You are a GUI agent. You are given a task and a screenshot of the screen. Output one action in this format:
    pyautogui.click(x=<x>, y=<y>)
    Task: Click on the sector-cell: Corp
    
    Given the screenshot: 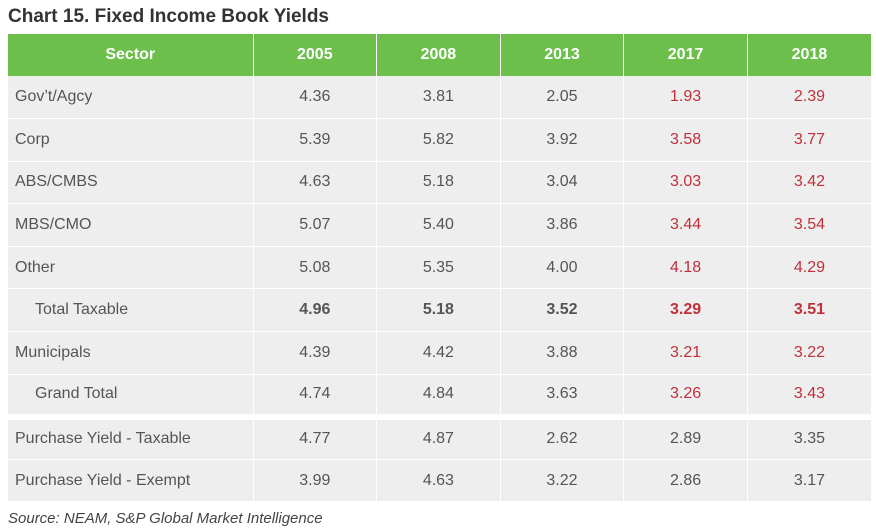 What is the action you would take?
    pyautogui.click(x=131, y=140)
    